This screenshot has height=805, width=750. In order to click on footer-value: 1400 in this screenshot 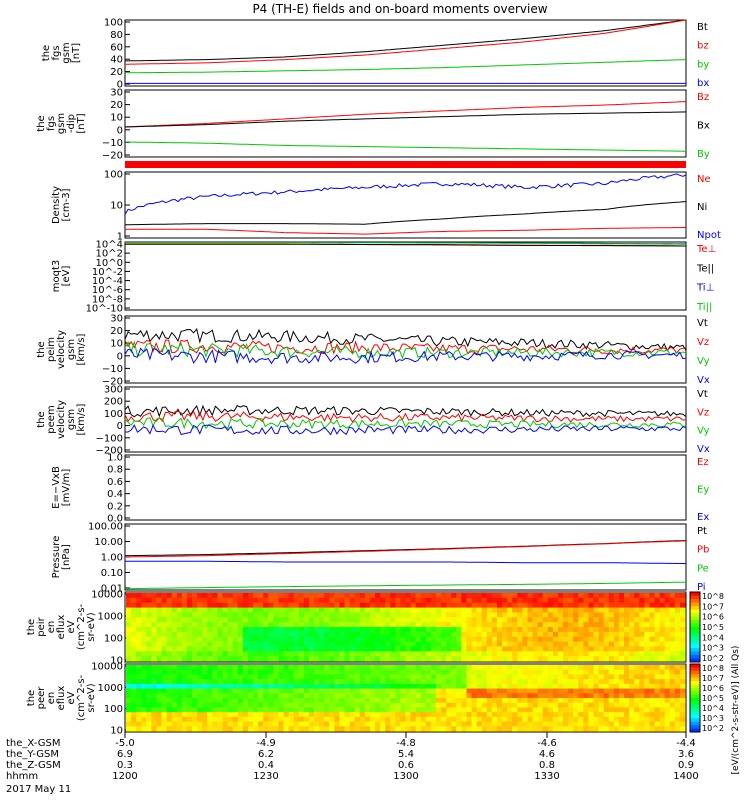, I will do `click(685, 776)`.